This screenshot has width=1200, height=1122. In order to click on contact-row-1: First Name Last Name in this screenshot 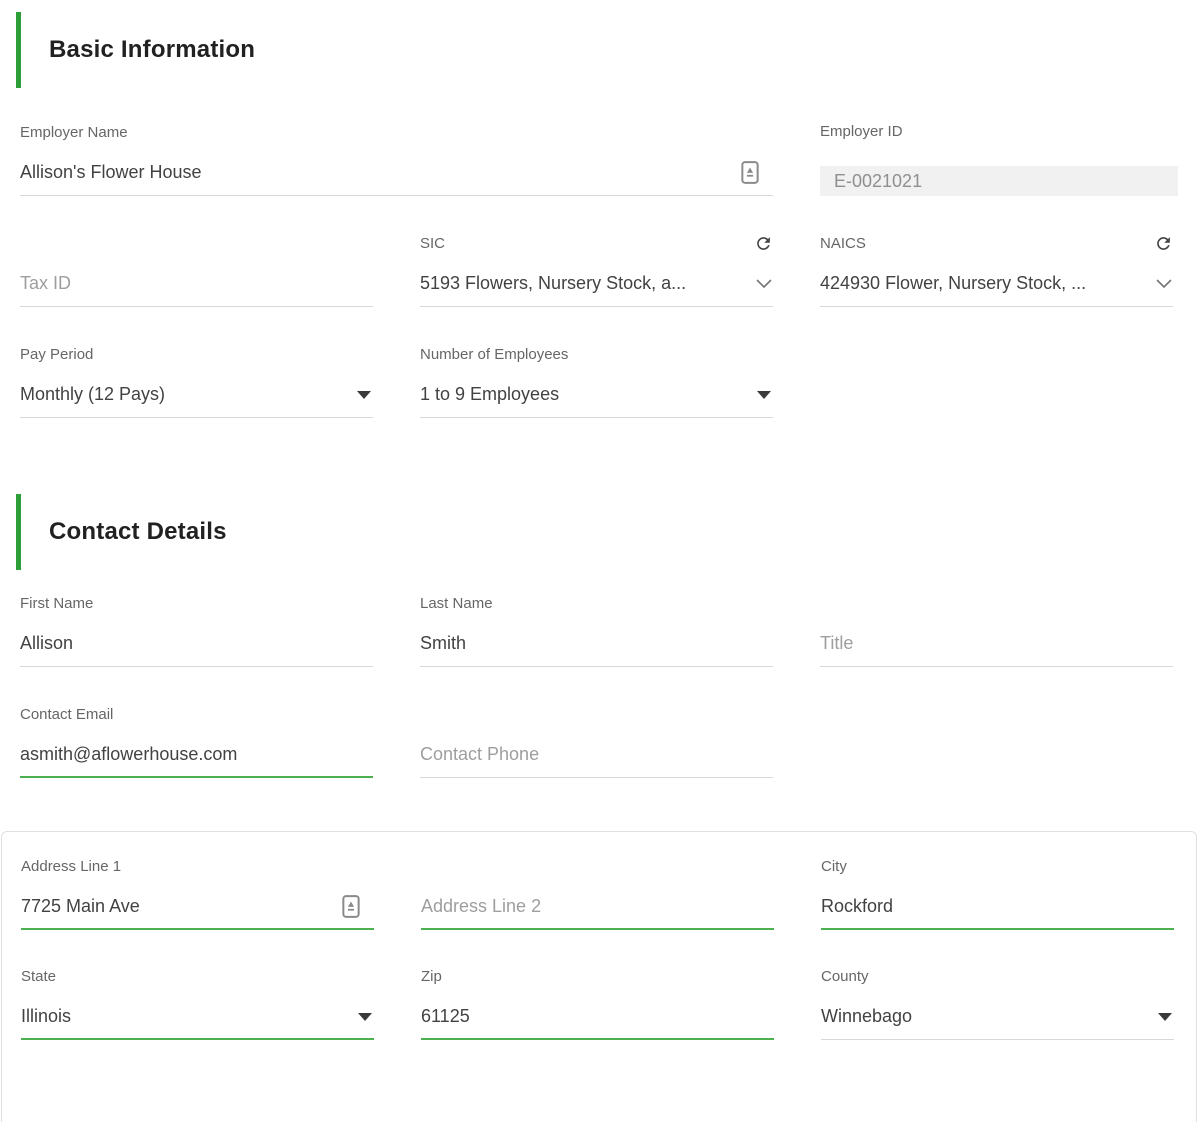, I will do `click(600, 630)`.